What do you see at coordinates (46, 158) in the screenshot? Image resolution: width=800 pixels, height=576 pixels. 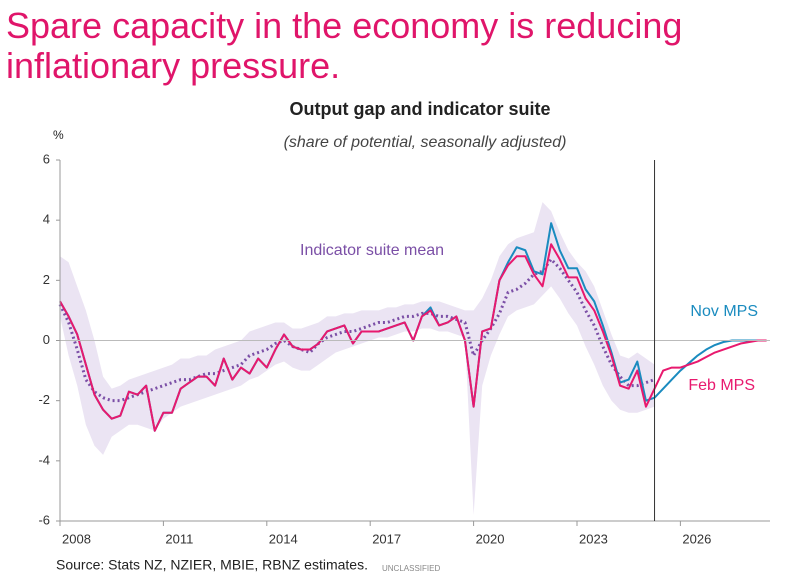 I see `y-tick-label: 6` at bounding box center [46, 158].